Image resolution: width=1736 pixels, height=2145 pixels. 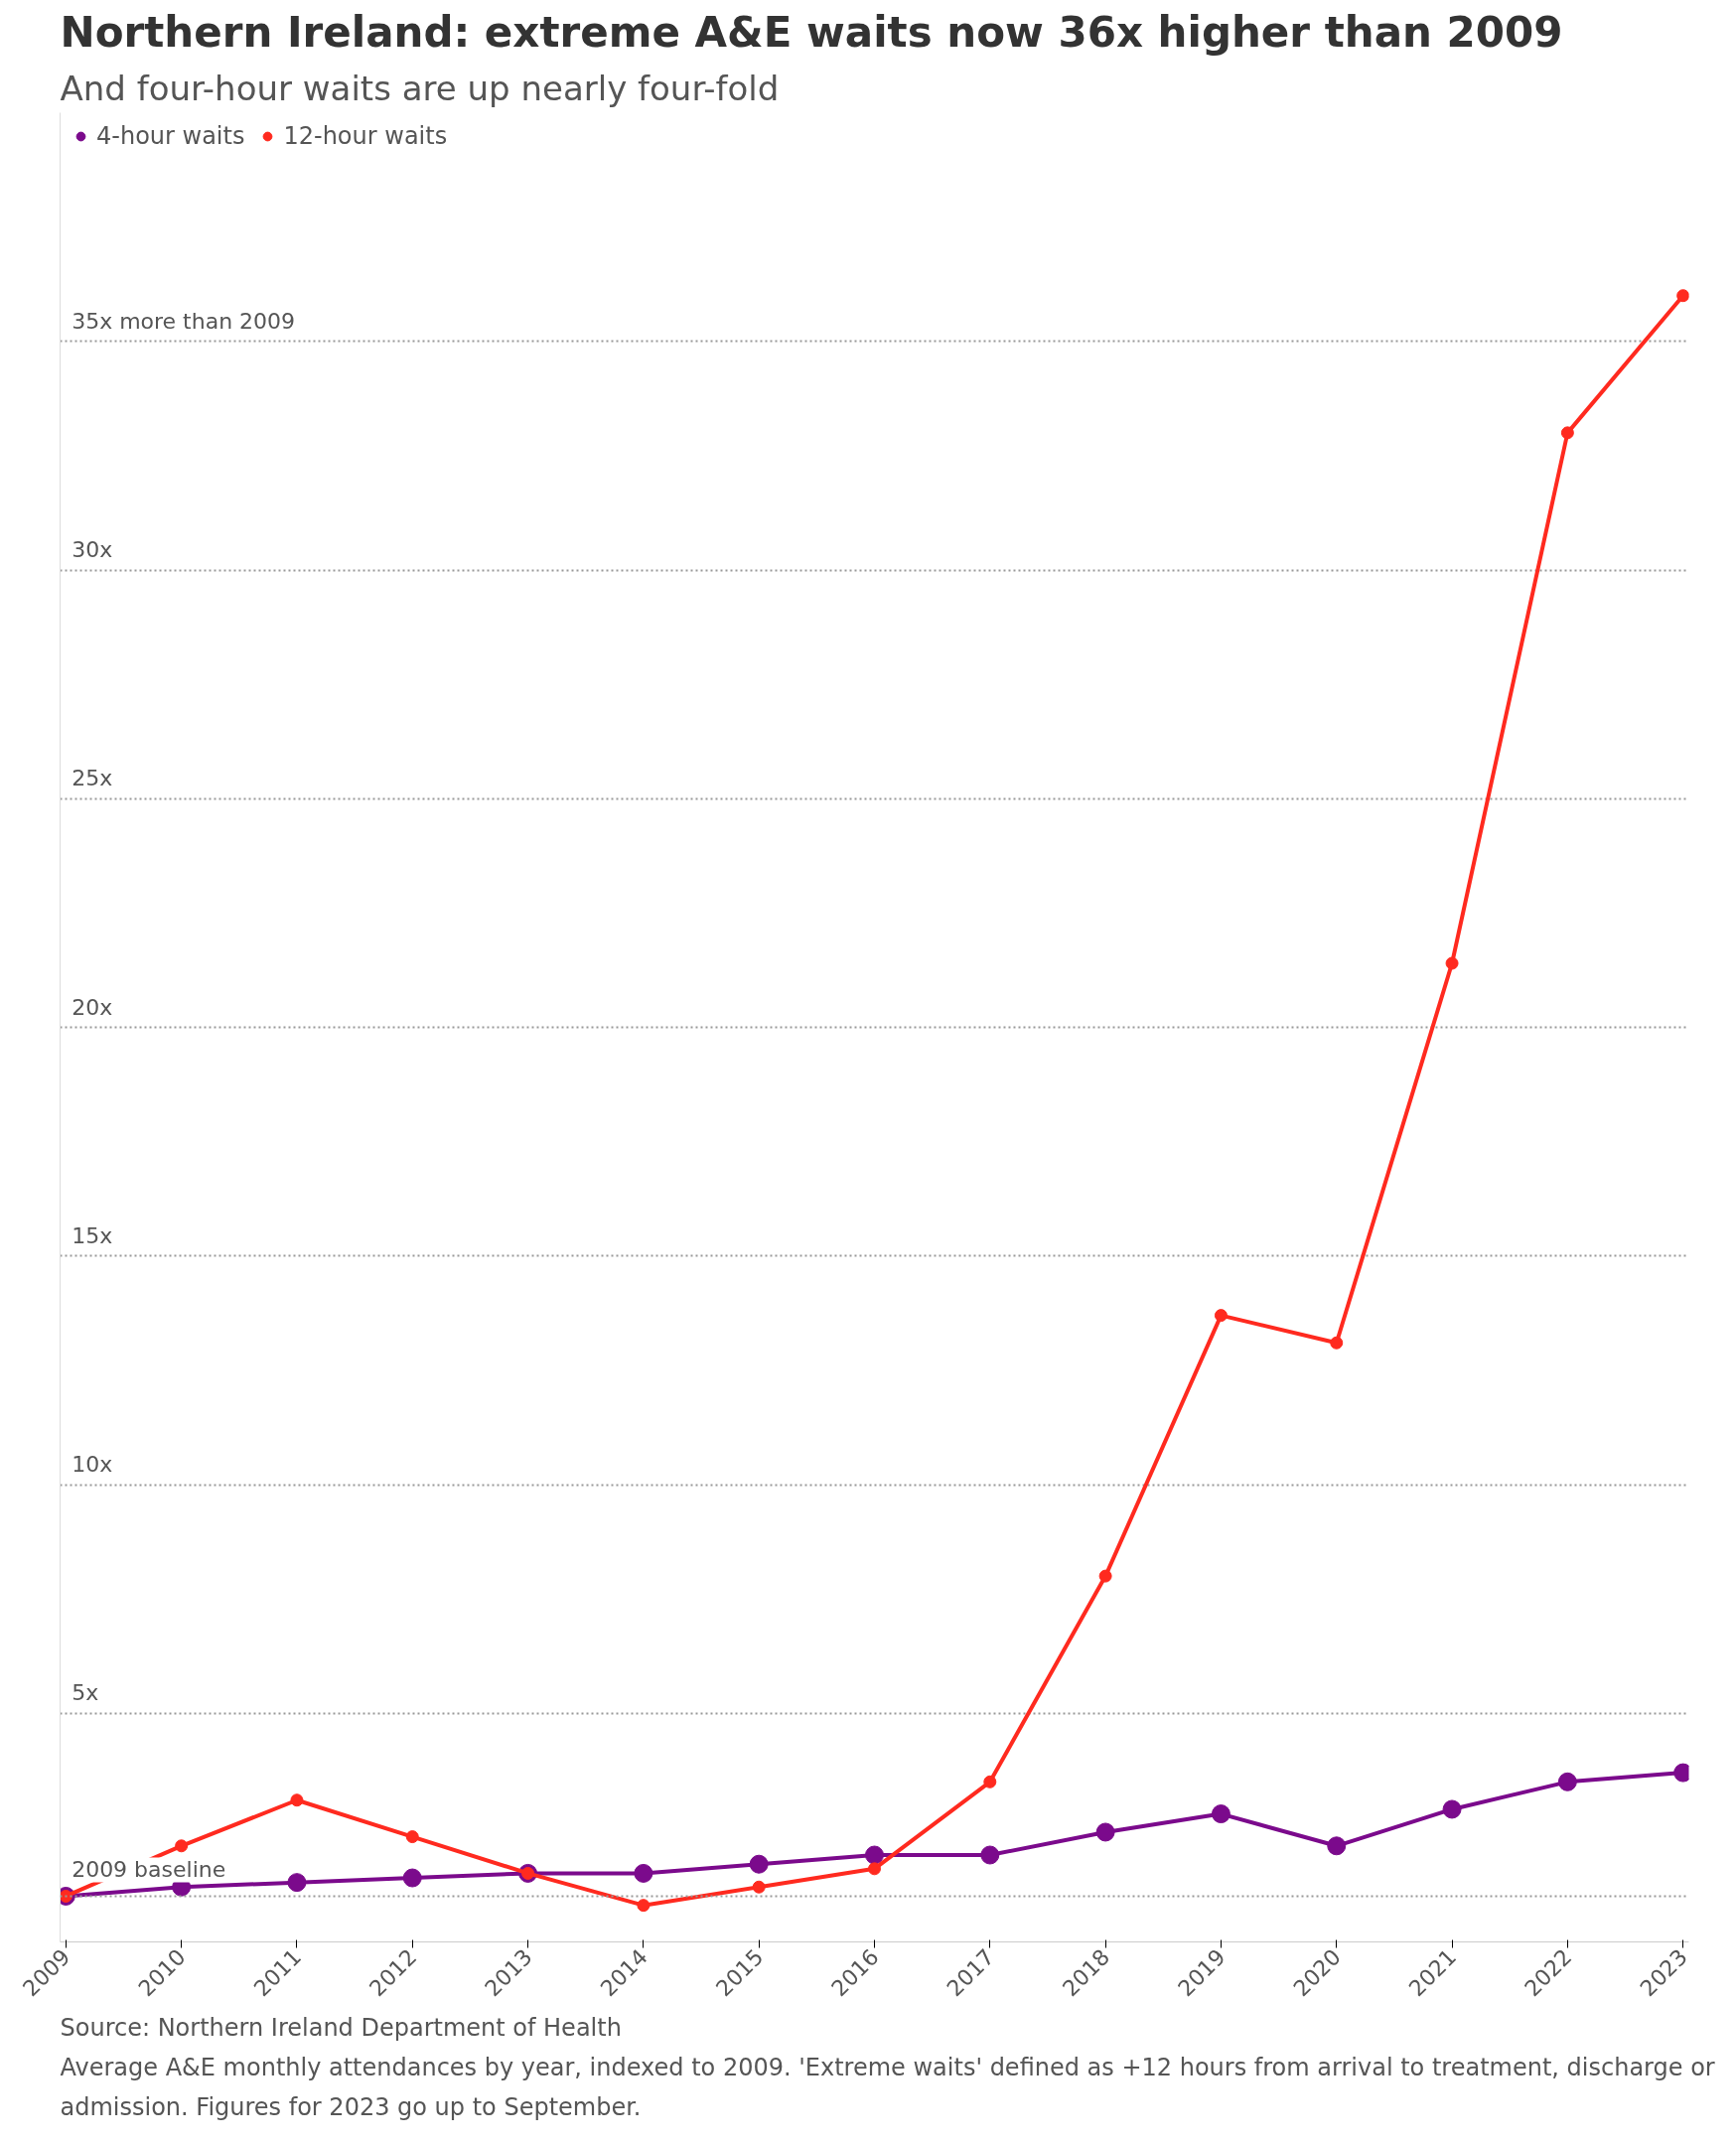 I want to click on text: Average A&E monthly attendances by year, indexed to 2009. 'Extreme waits' defined as +12 hours from arrival to treatment, discharge or admission. Figures for 2023 go up to September., so click(x=887, y=2087).